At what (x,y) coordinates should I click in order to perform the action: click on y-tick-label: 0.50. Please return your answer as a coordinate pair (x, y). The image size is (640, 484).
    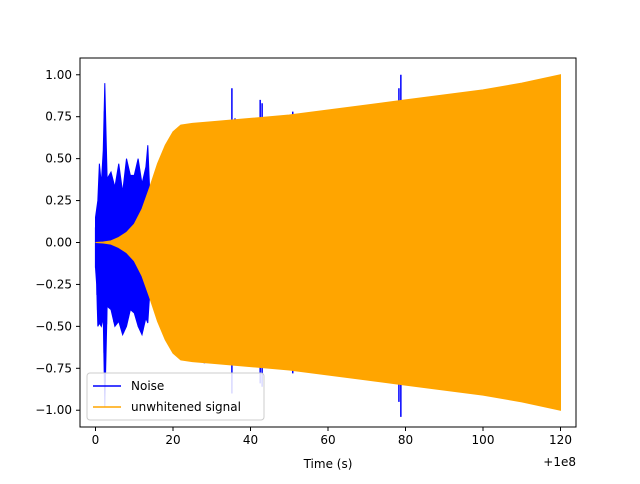
    Looking at the image, I should click on (58, 159).